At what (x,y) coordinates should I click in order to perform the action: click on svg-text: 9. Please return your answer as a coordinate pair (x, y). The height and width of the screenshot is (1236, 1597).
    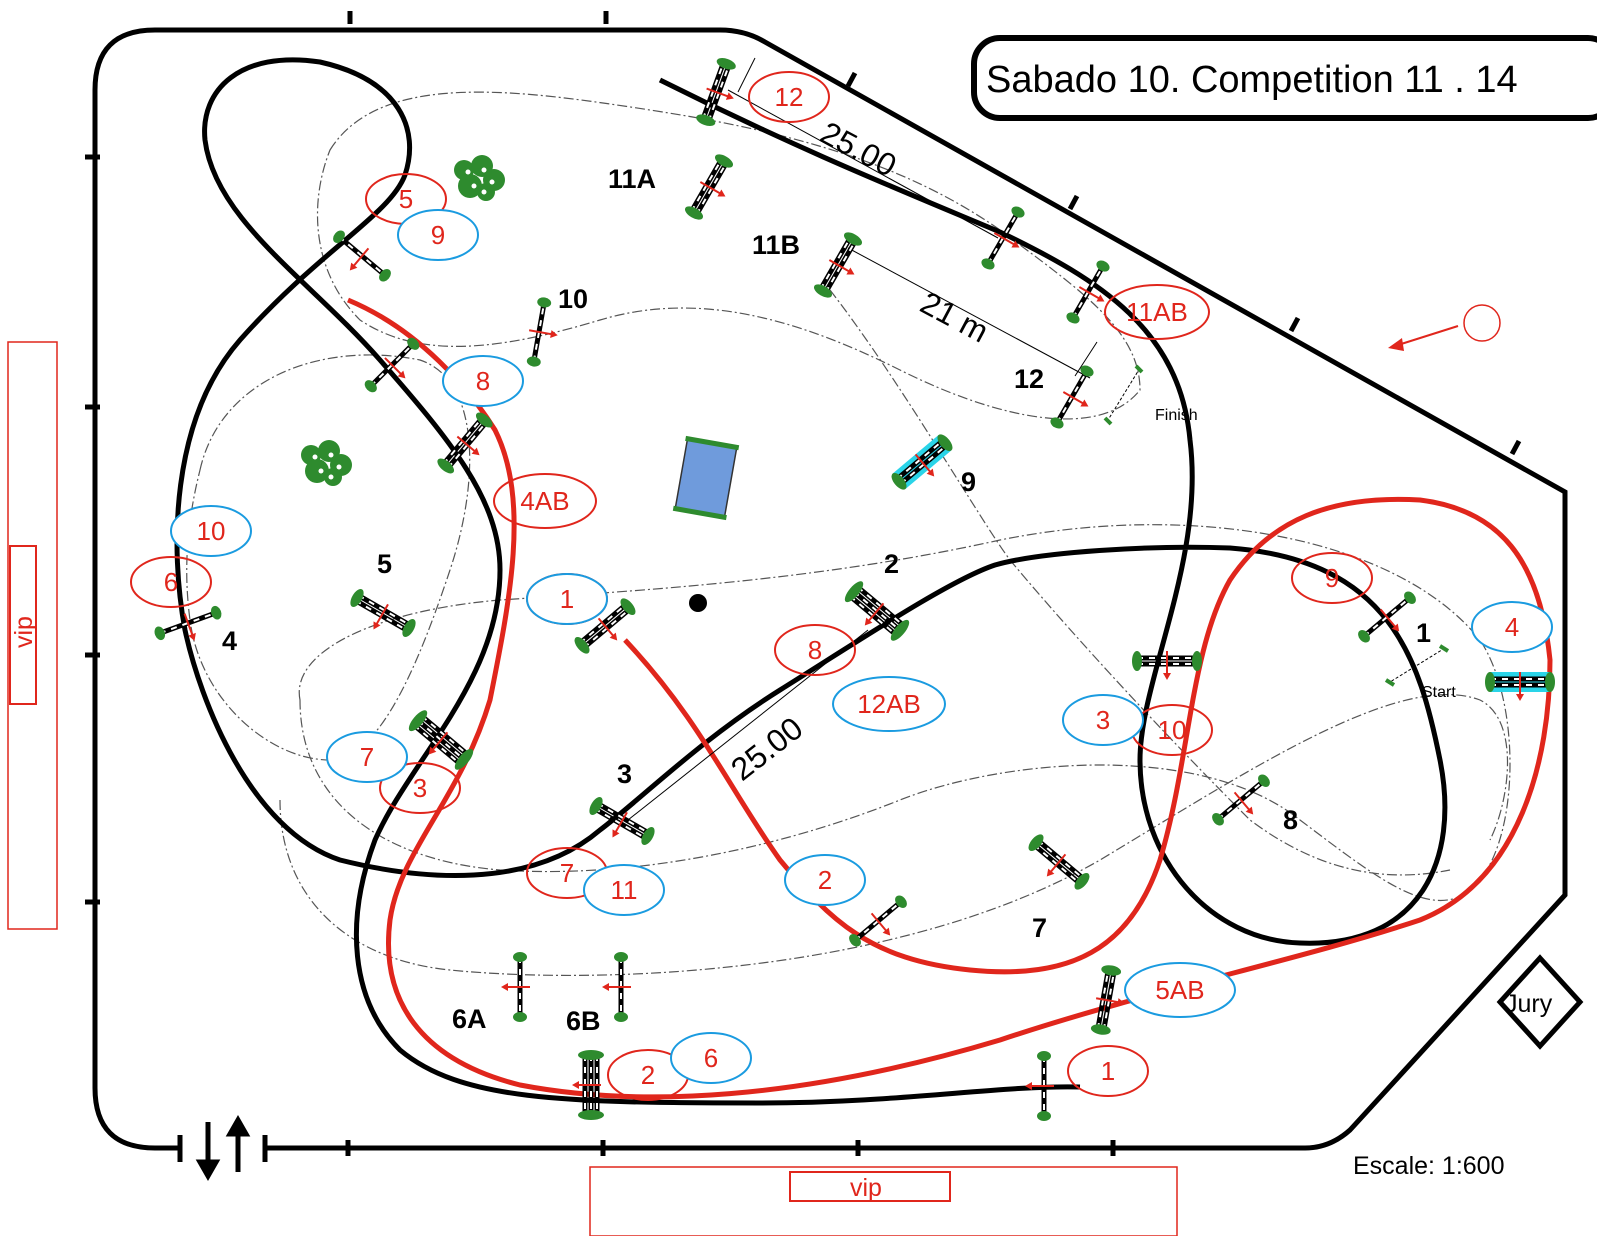
    Looking at the image, I should click on (1332, 578).